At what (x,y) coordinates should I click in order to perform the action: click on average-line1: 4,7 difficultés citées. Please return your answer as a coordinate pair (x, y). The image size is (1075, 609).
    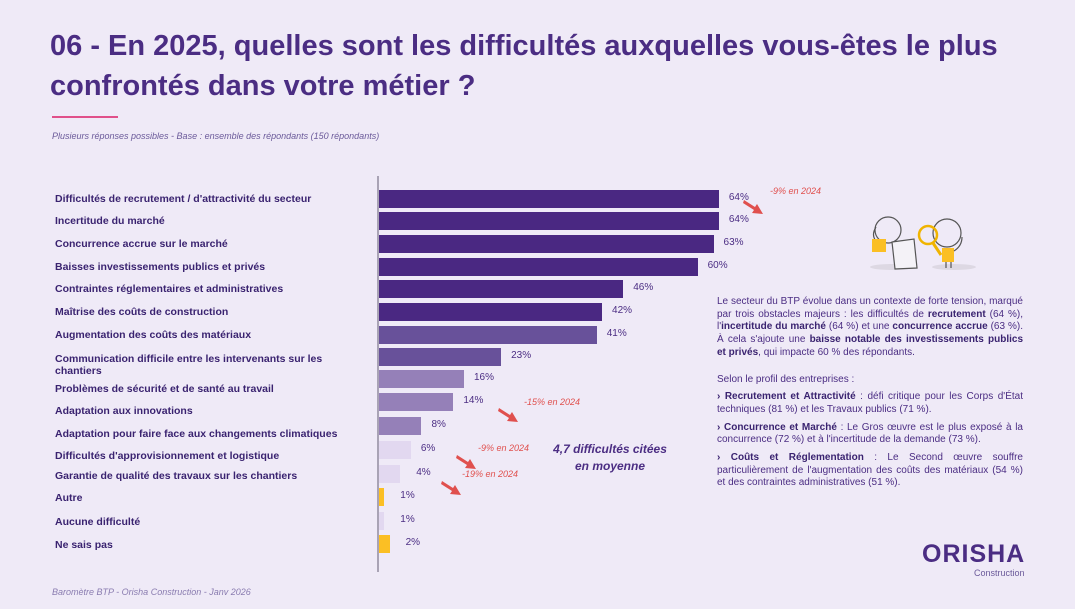
    Looking at the image, I should click on (610, 449).